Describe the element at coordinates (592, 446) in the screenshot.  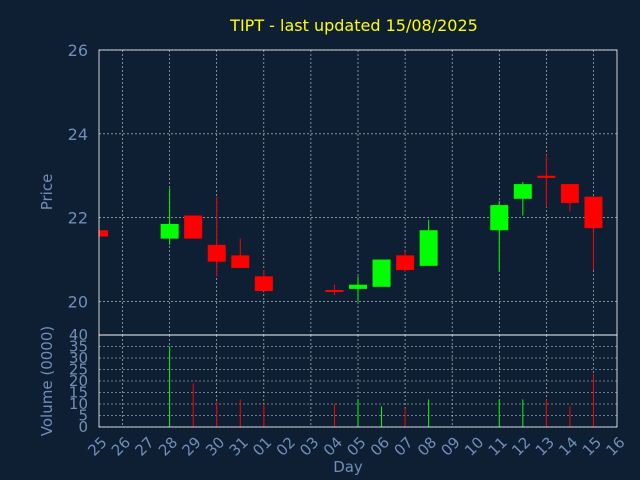
I see `x-tick-label: 15` at that location.